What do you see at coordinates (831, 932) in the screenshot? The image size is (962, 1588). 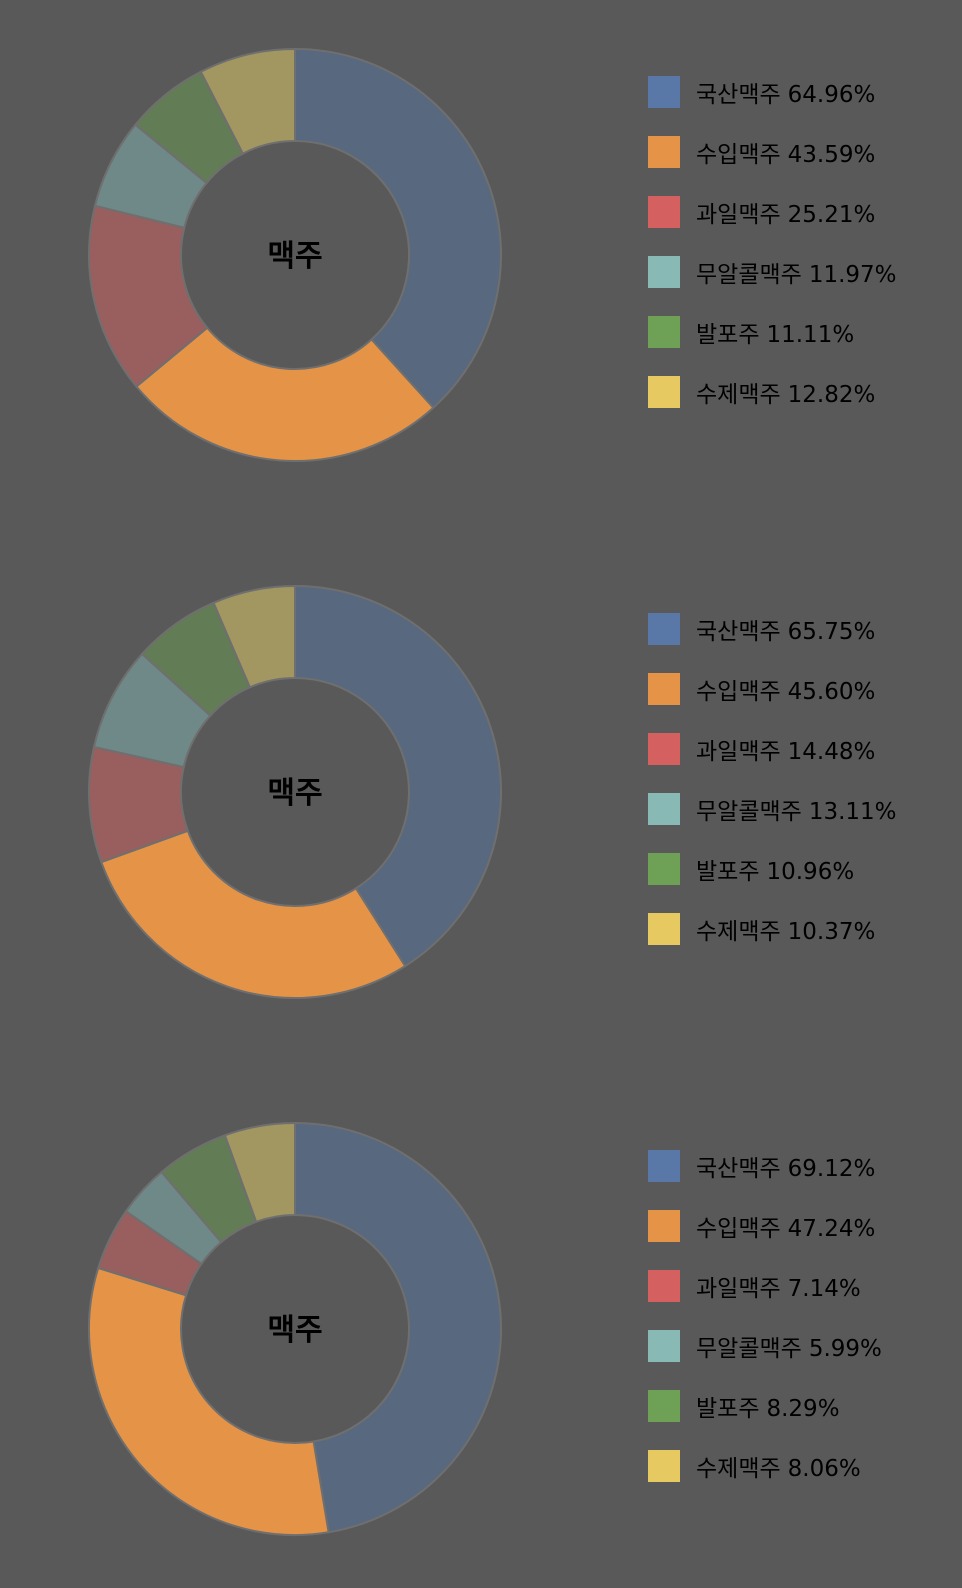 I see `legend-value: 10.37%` at bounding box center [831, 932].